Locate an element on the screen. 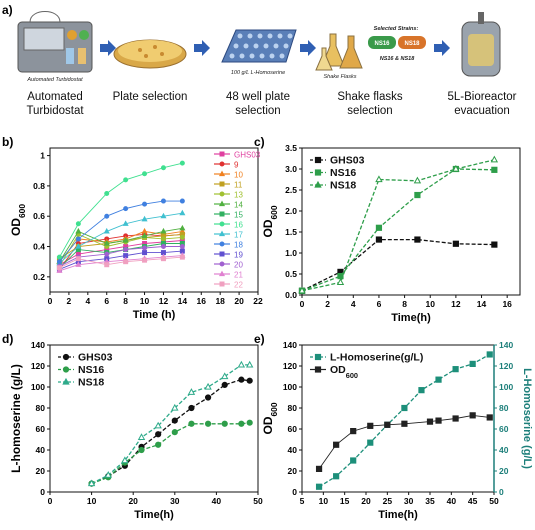 The width and height of the screenshot is (535, 530). x-tick-label: 8 is located at coordinates (125, 301).